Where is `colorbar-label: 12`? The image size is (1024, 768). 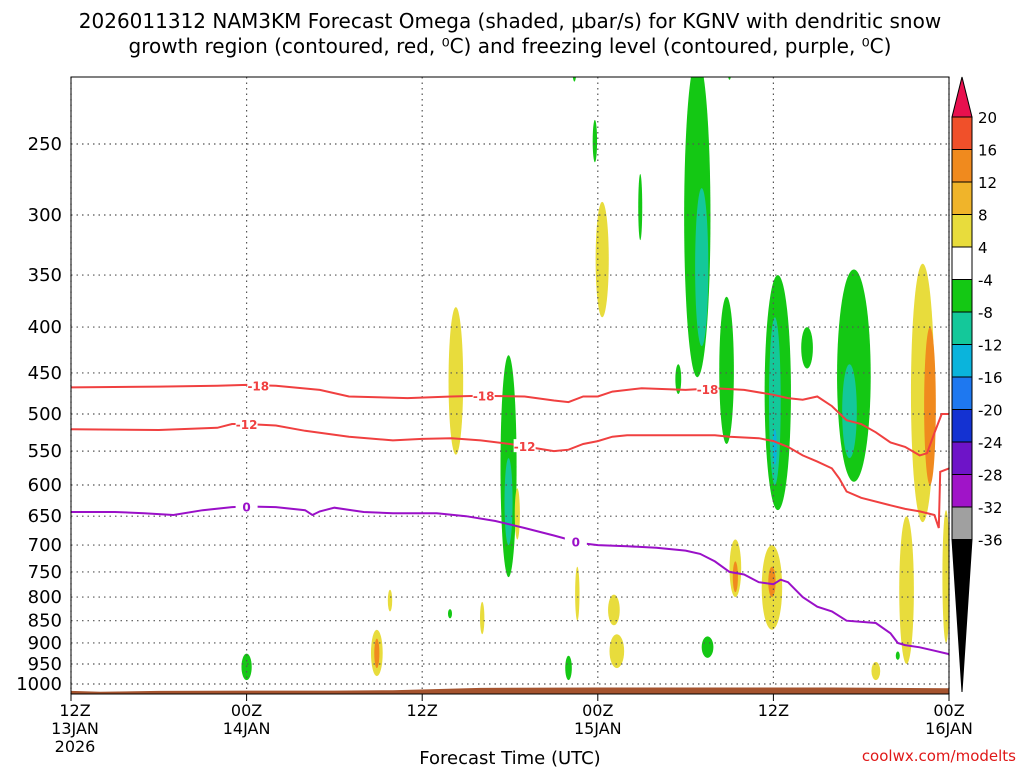
colorbar-label: 12 is located at coordinates (987, 183).